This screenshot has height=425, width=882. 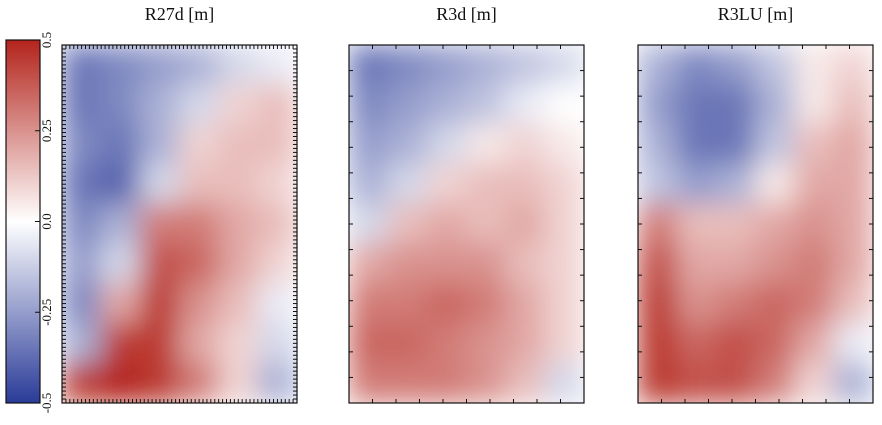 I want to click on colorbar, so click(x=23, y=221).